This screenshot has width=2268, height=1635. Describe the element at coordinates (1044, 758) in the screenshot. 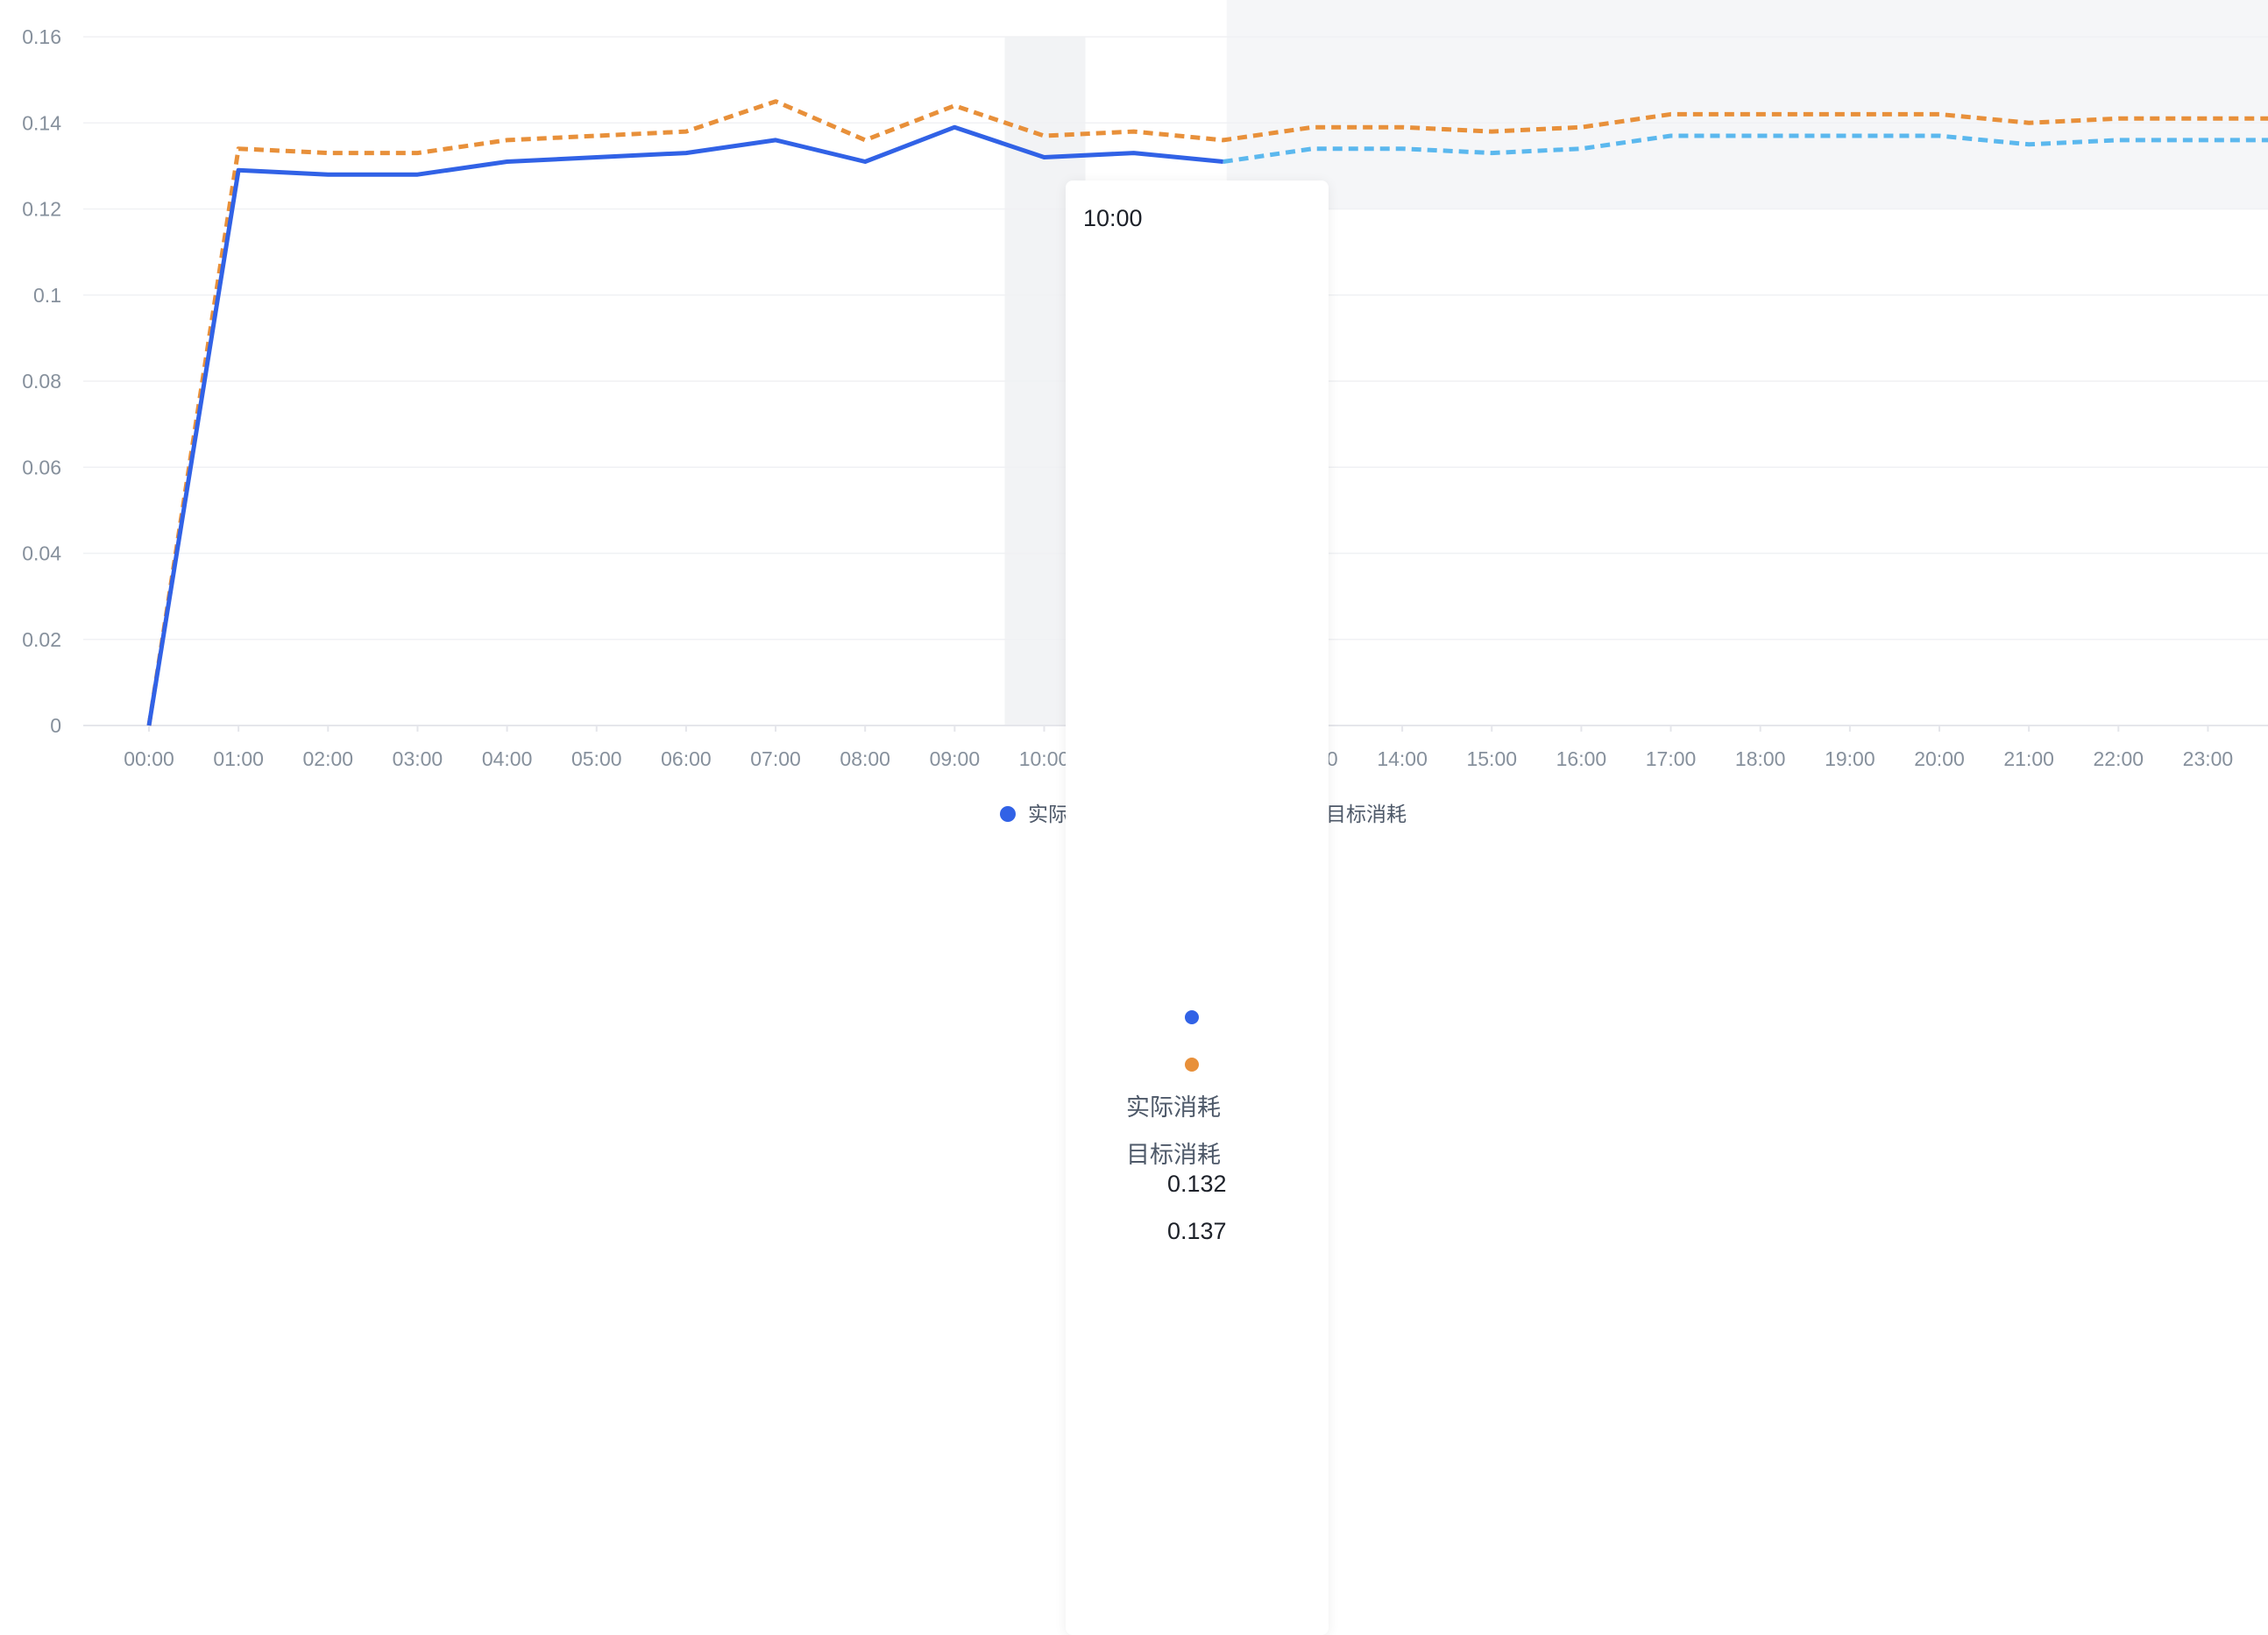

I see `x-tick-label: 10:00` at that location.